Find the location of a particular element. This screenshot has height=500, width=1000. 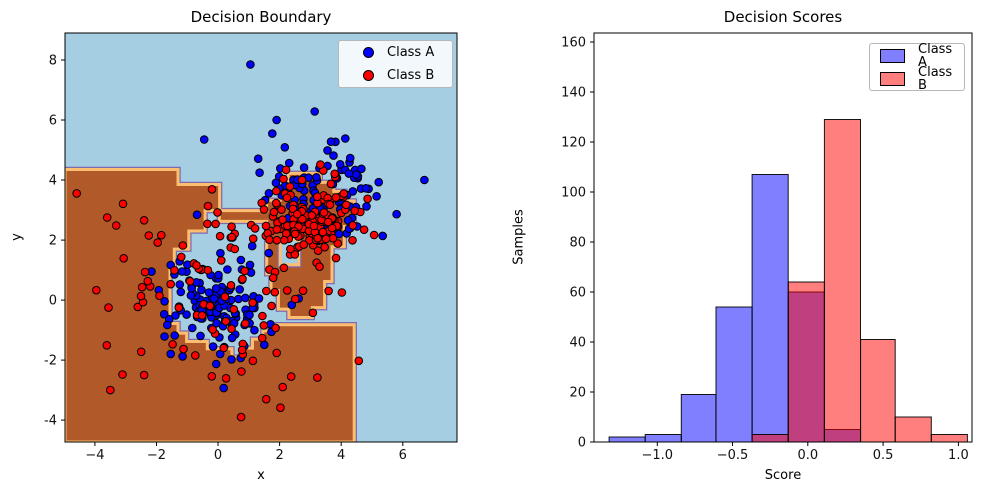

left-y-axis-label: y is located at coordinates (17, 237).